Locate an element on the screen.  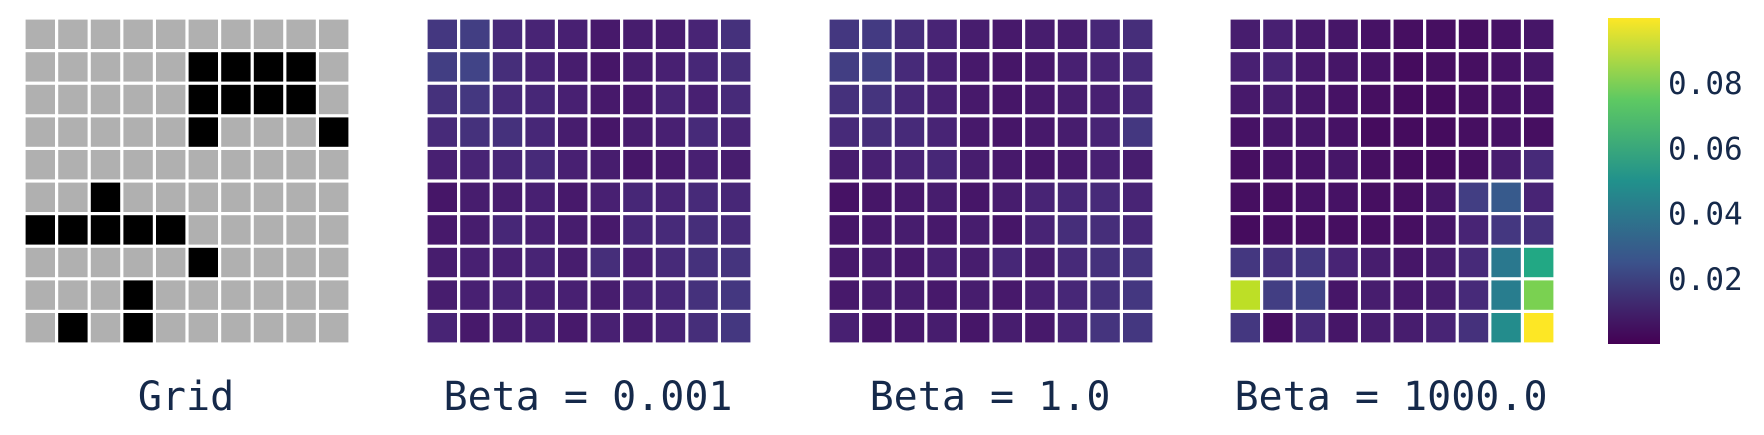
colorbar is located at coordinates (1634, 181).